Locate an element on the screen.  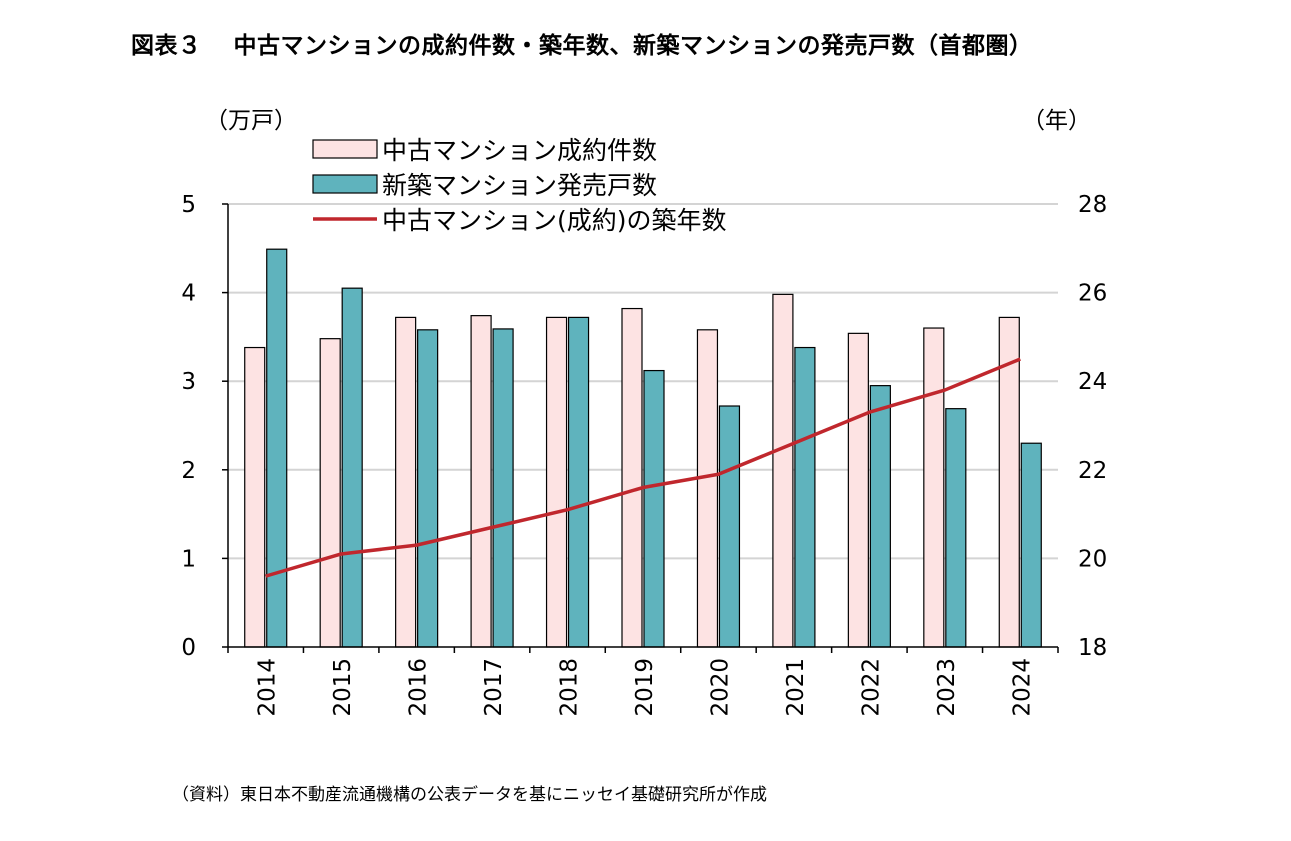
left-tick-label: 3 is located at coordinates (188, 382).